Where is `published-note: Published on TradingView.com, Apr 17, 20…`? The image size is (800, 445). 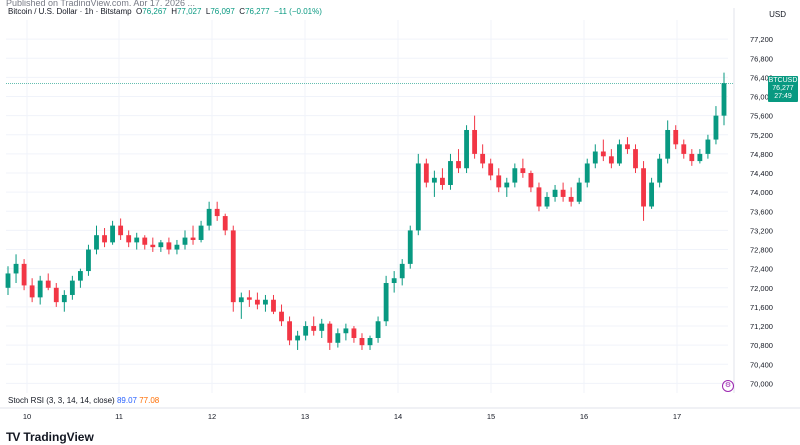
published-note: Published on TradingView.com, Apr 17, 20… is located at coordinates (100, 3).